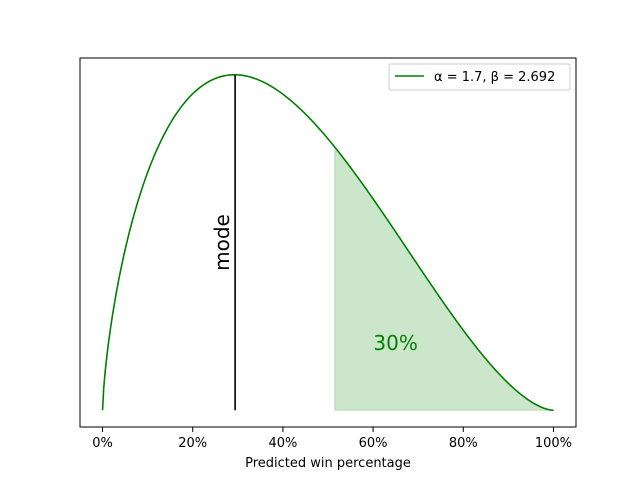 The image size is (640, 480). I want to click on mode-label: mode, so click(222, 242).